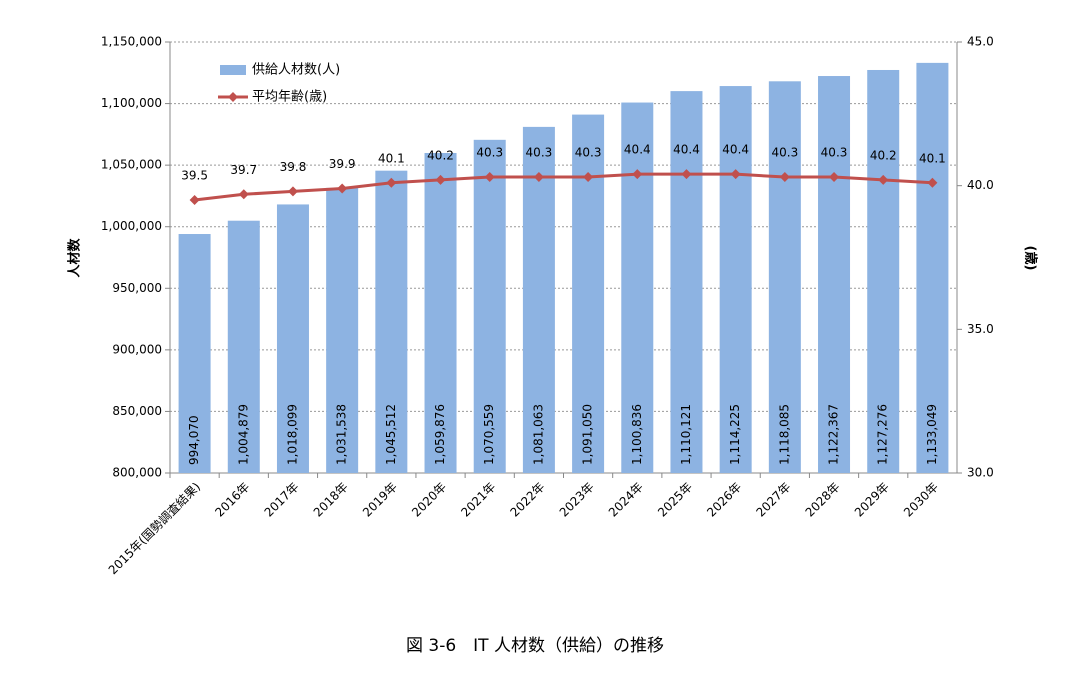 This screenshot has height=681, width=1071. Describe the element at coordinates (342, 434) in the screenshot. I see `bar-value-label: 1,031,538` at that location.